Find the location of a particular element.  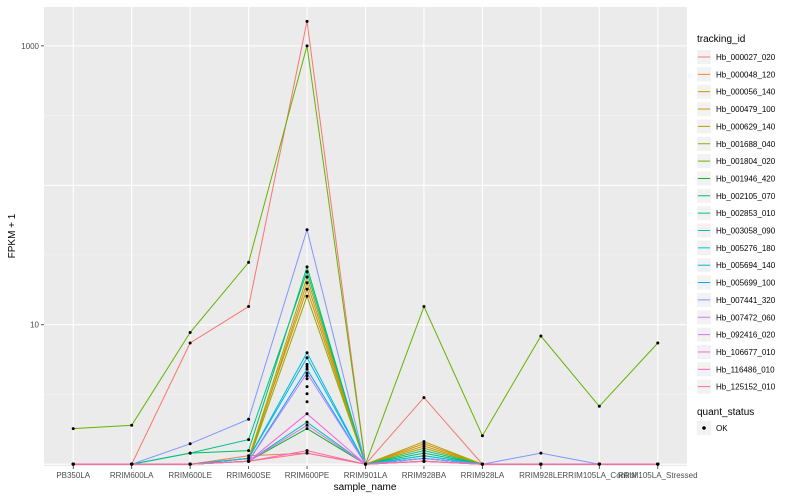

legend-label: Hb_002105_070 is located at coordinates (746, 196).